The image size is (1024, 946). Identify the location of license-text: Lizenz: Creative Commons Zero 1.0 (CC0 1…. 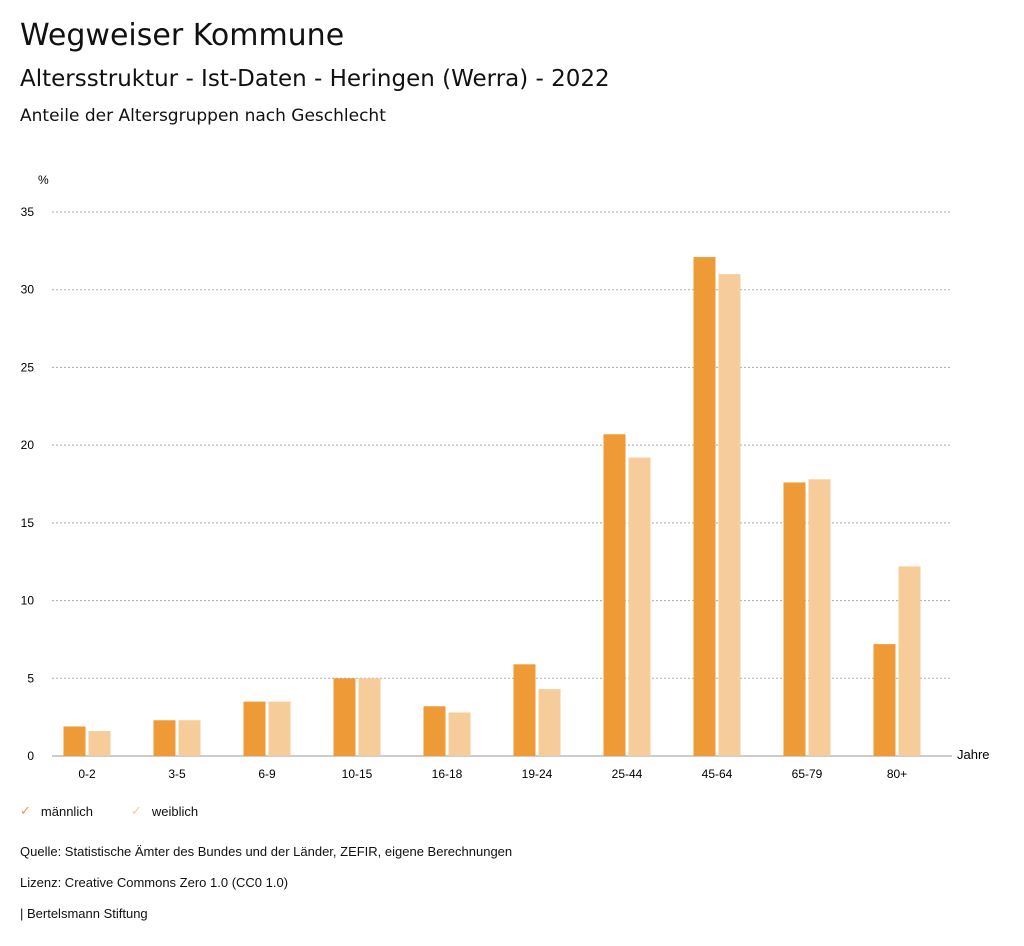
(154, 882).